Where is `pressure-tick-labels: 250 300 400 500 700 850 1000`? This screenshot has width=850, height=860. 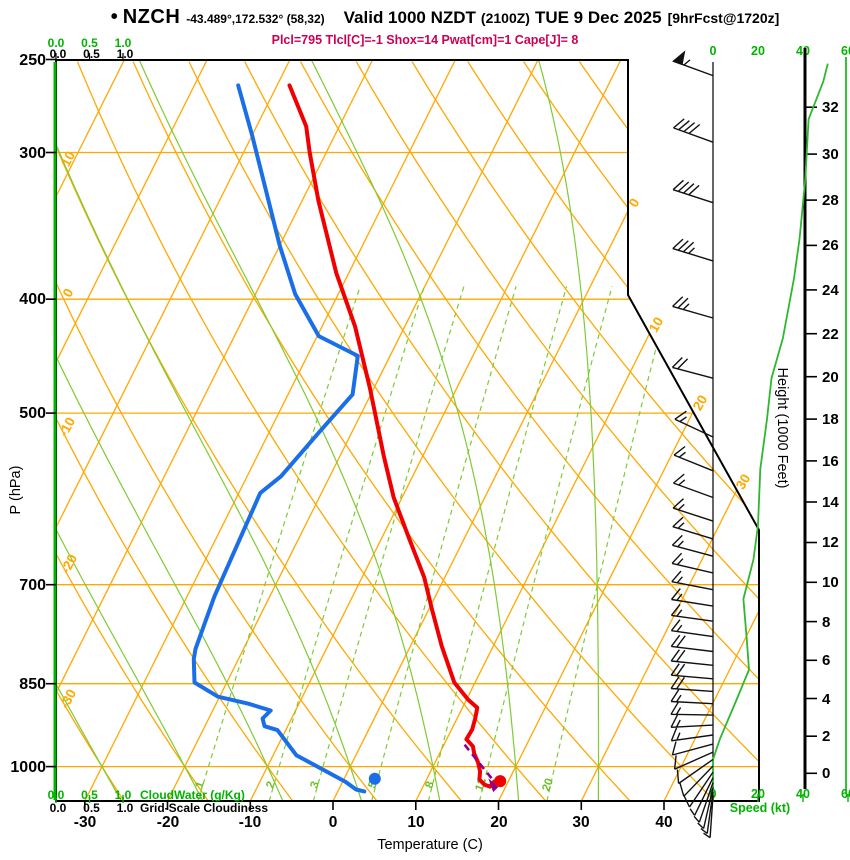 pressure-tick-labels: 250 300 400 500 700 850 1000 is located at coordinates (28, 414).